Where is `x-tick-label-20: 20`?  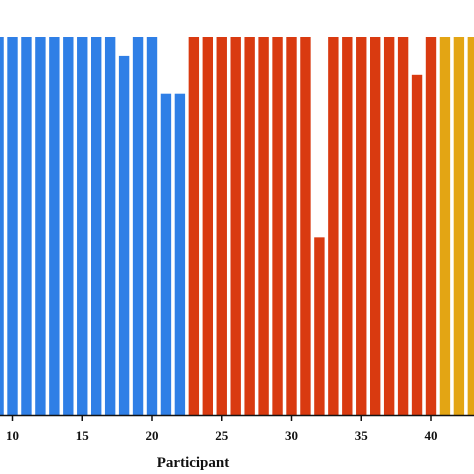 x-tick-label-20: 20 is located at coordinates (152, 435).